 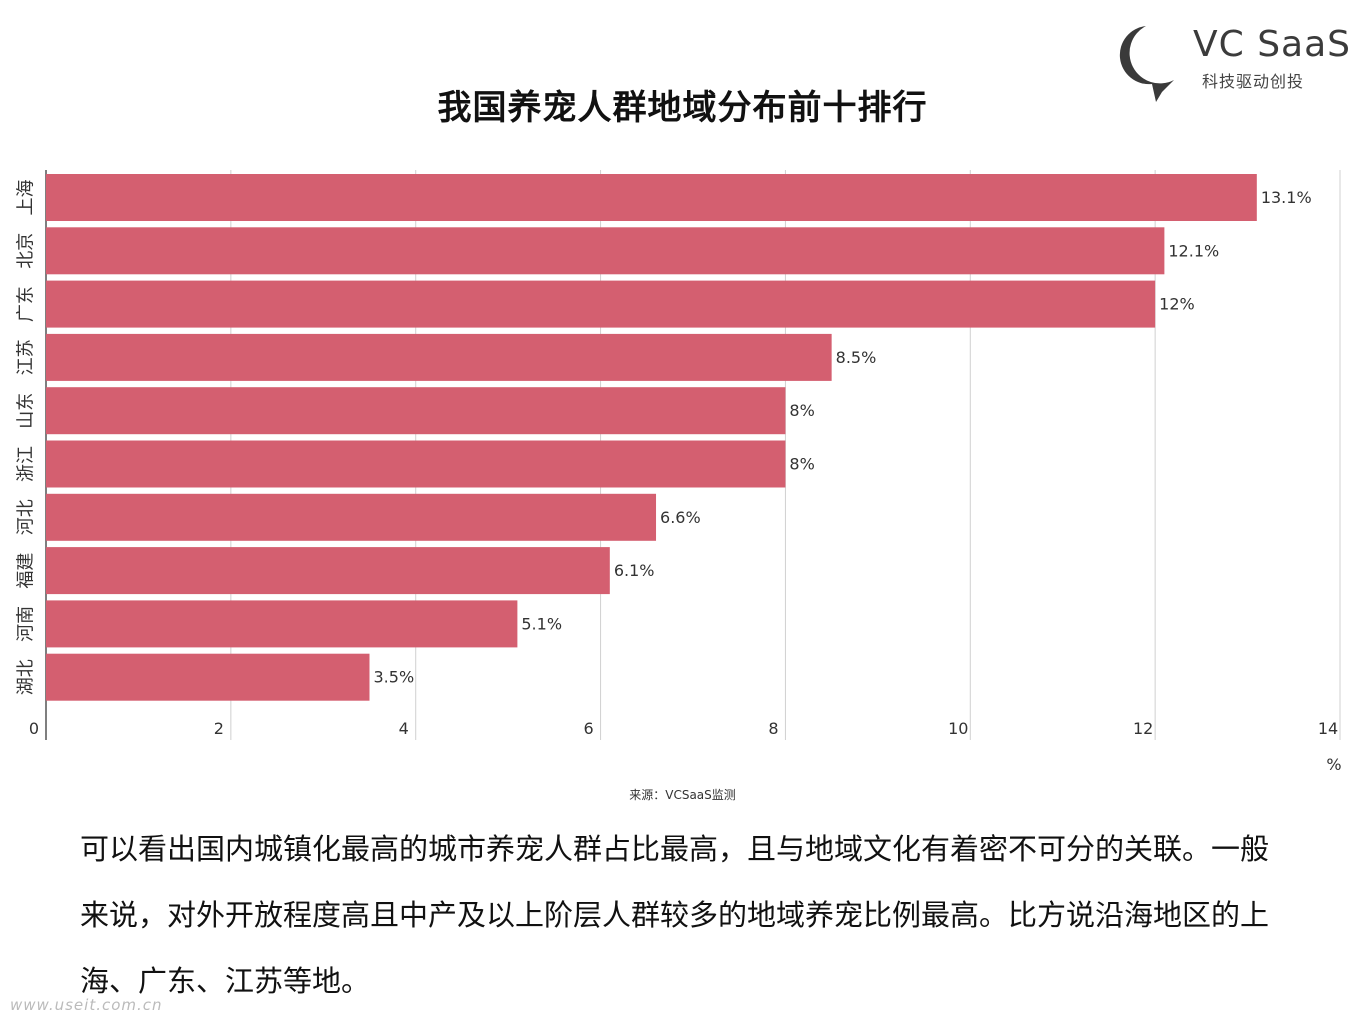 I want to click on category-label: 北京, so click(x=26, y=251).